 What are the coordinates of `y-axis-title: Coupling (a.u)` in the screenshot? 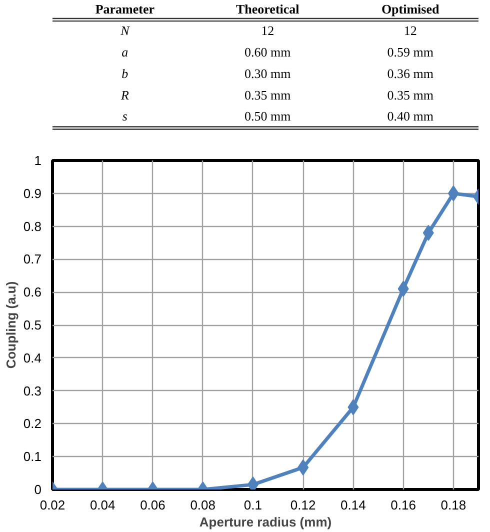 It's located at (10, 325).